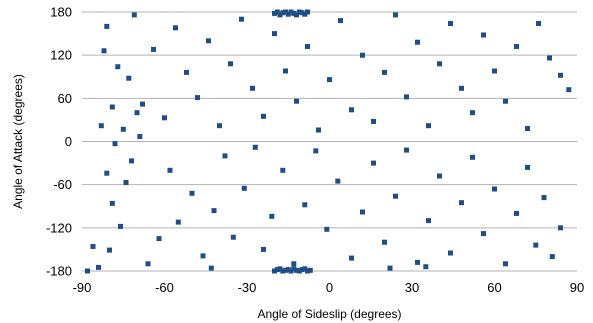  Describe the element at coordinates (247, 287) in the screenshot. I see `x-tick-label: -30` at that location.